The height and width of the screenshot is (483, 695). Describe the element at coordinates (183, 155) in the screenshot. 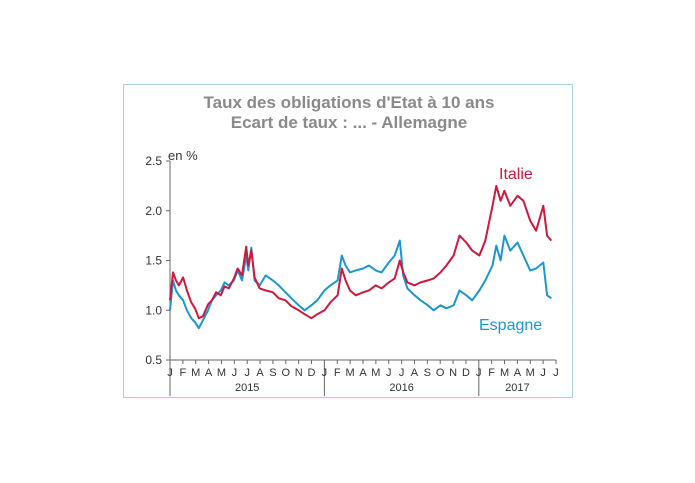

I see `y-axis-unit: en %` at that location.